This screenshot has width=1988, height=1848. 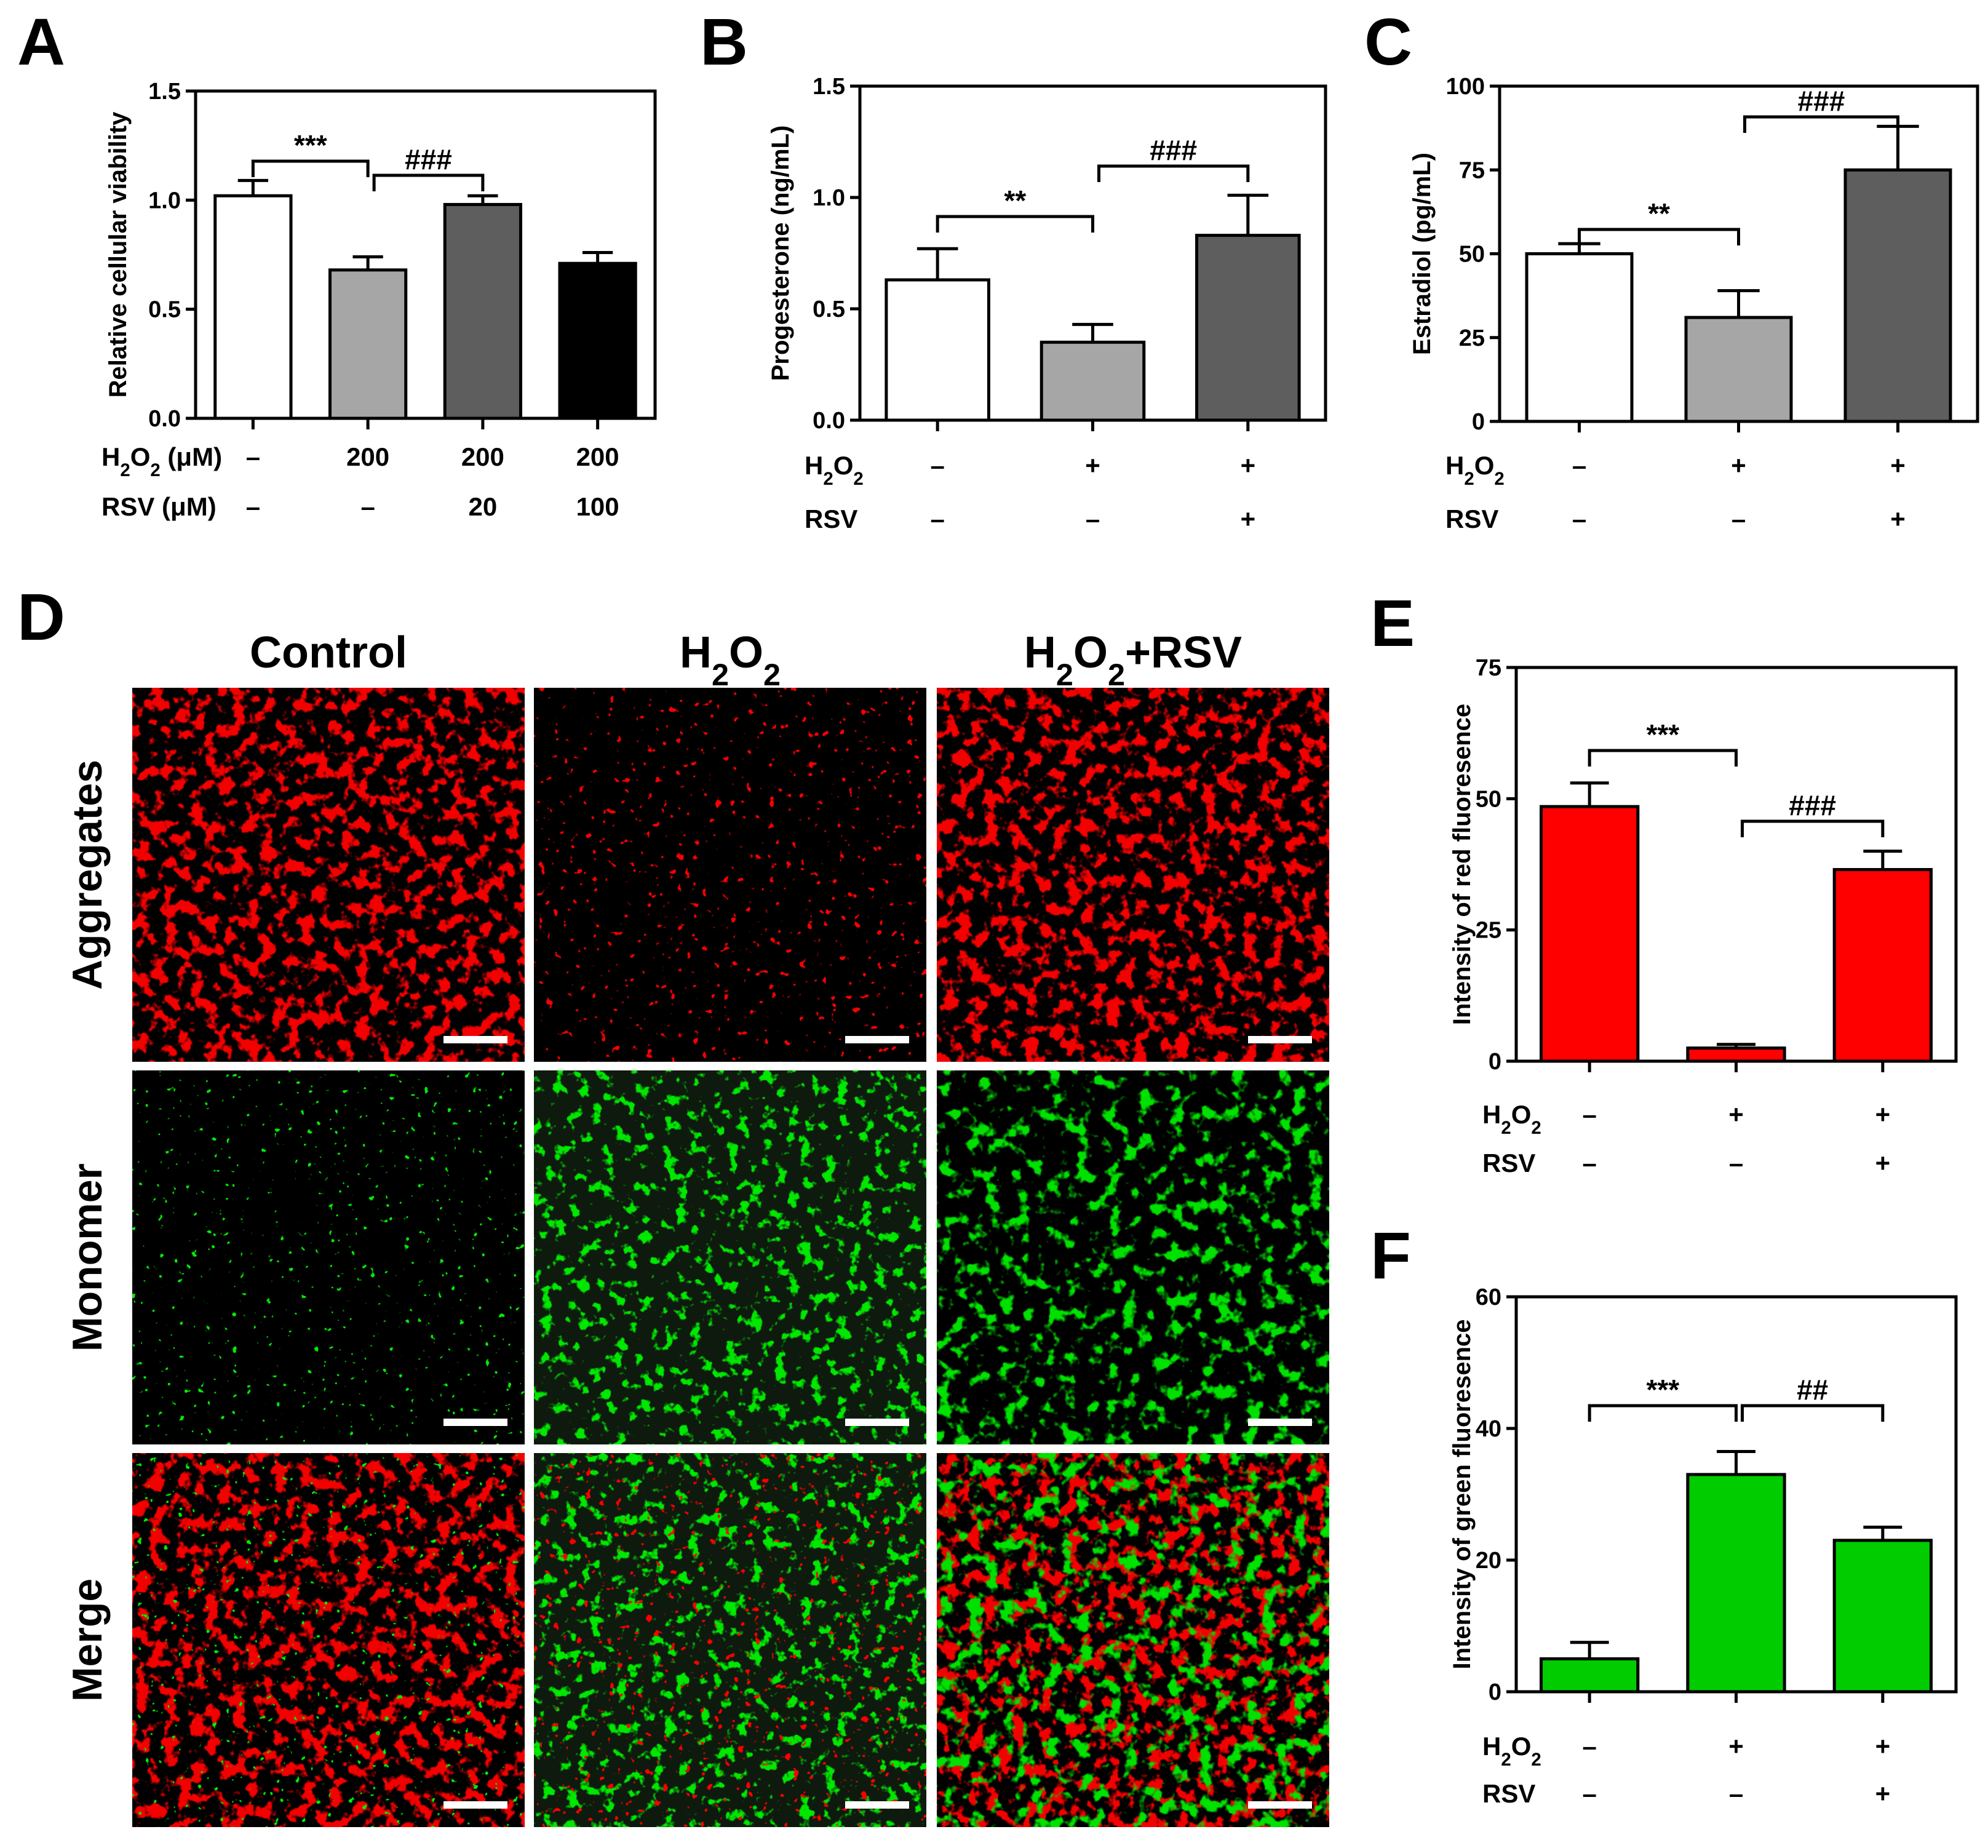 I want to click on condition-value: 20, so click(x=483, y=507).